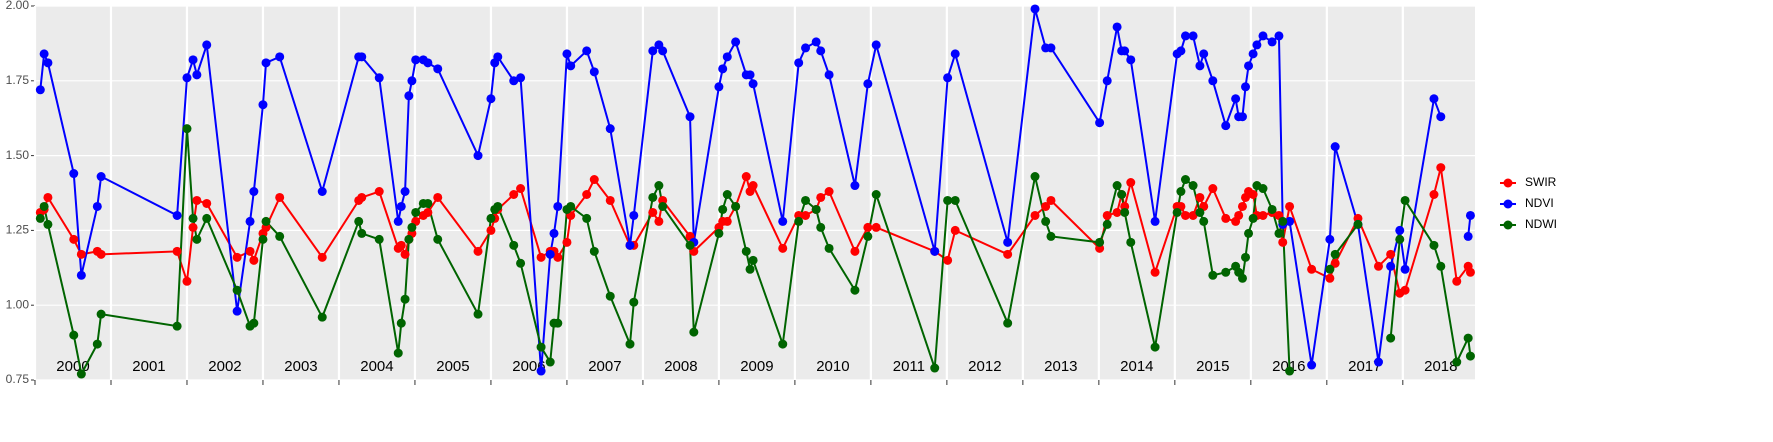 The height and width of the screenshot is (442, 1773). Describe the element at coordinates (832, 366) in the screenshot. I see `x-tick-label: 2010` at that location.